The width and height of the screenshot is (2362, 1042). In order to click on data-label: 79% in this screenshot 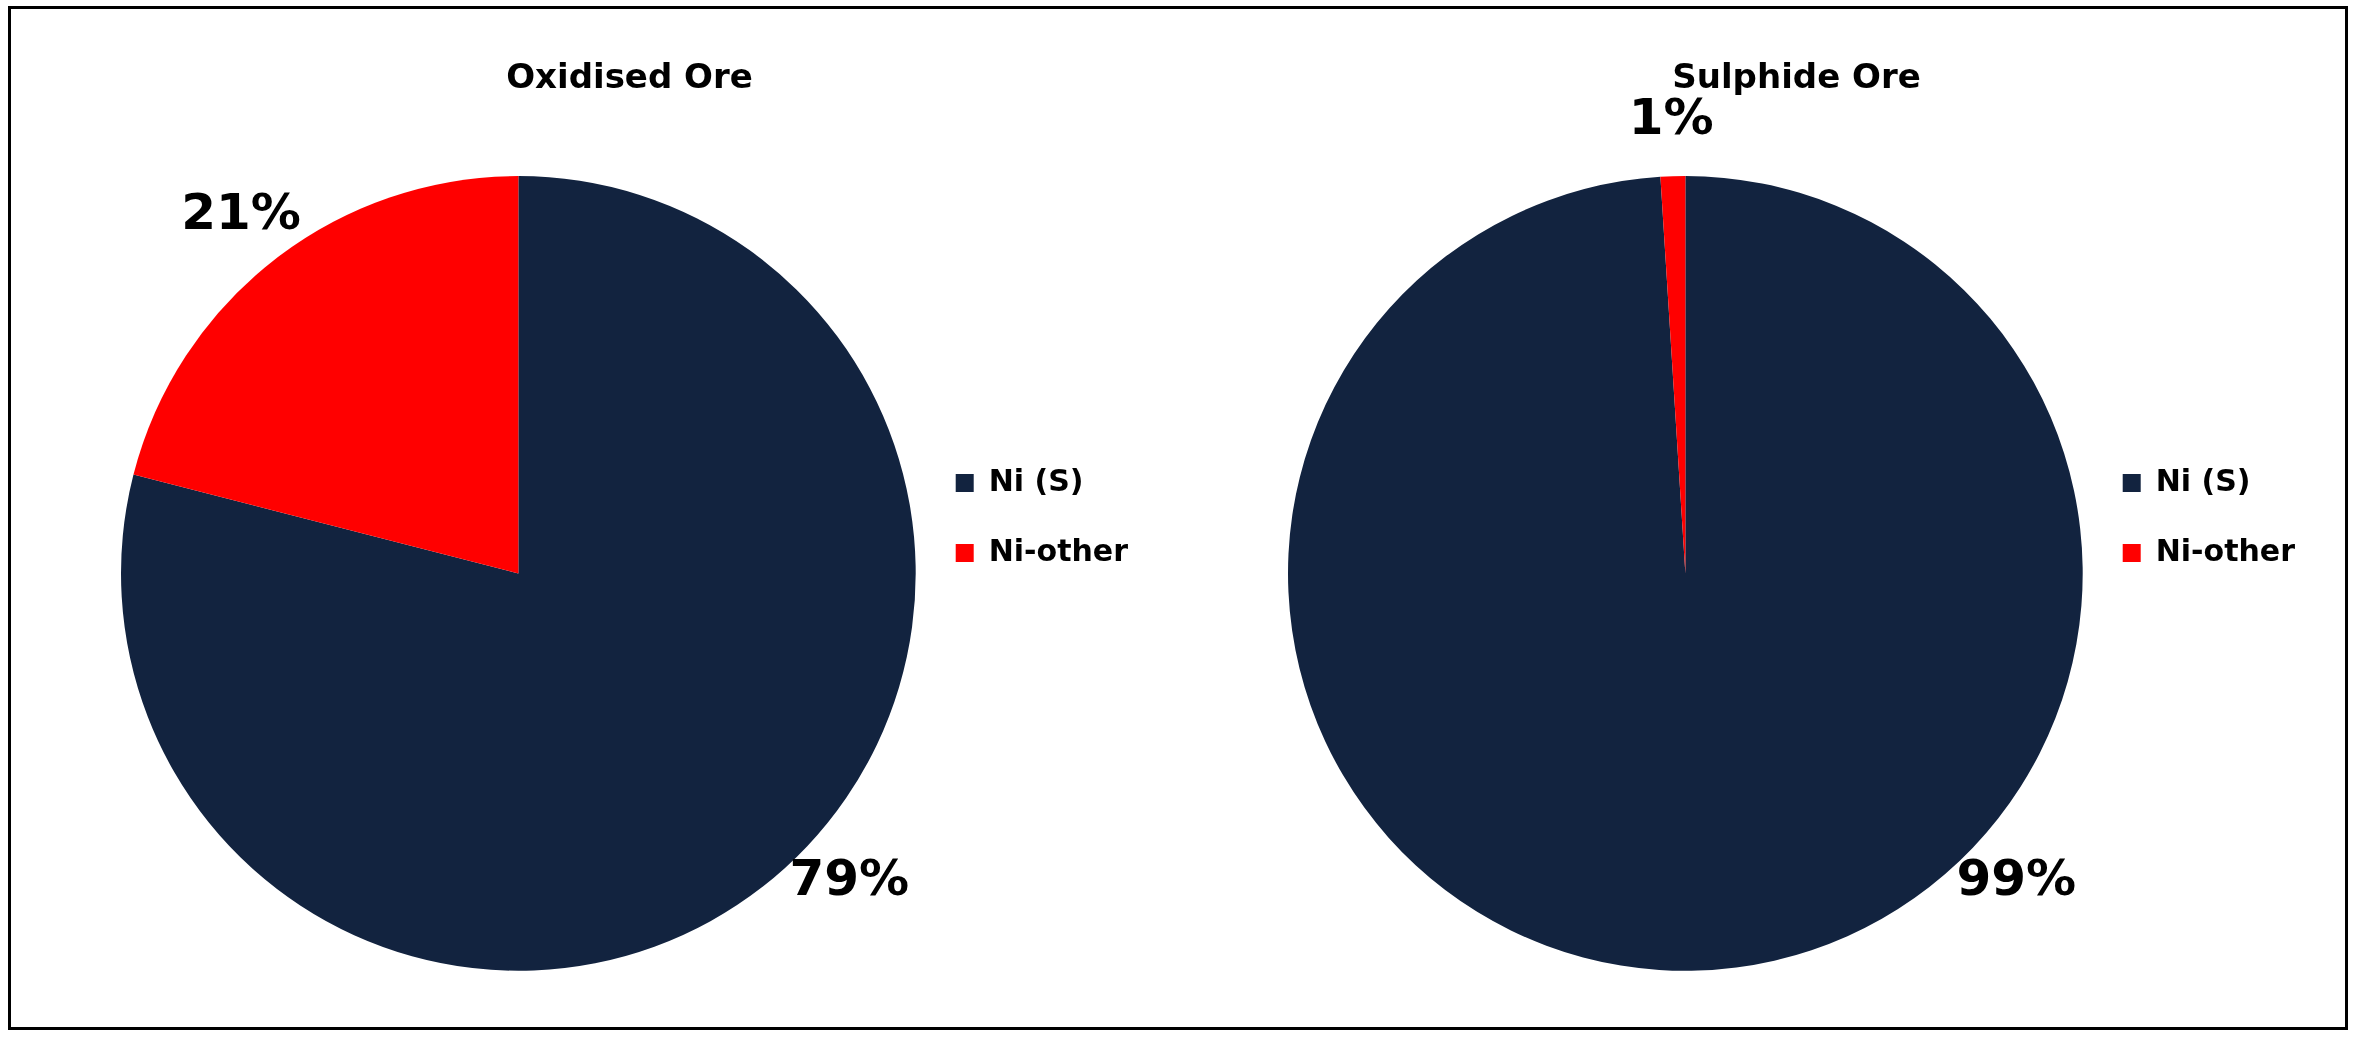, I will do `click(849, 877)`.